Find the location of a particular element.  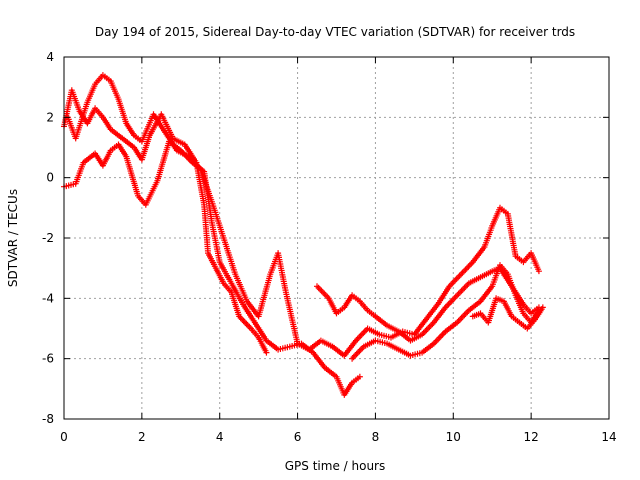

x-tick-label: 4 is located at coordinates (220, 437).